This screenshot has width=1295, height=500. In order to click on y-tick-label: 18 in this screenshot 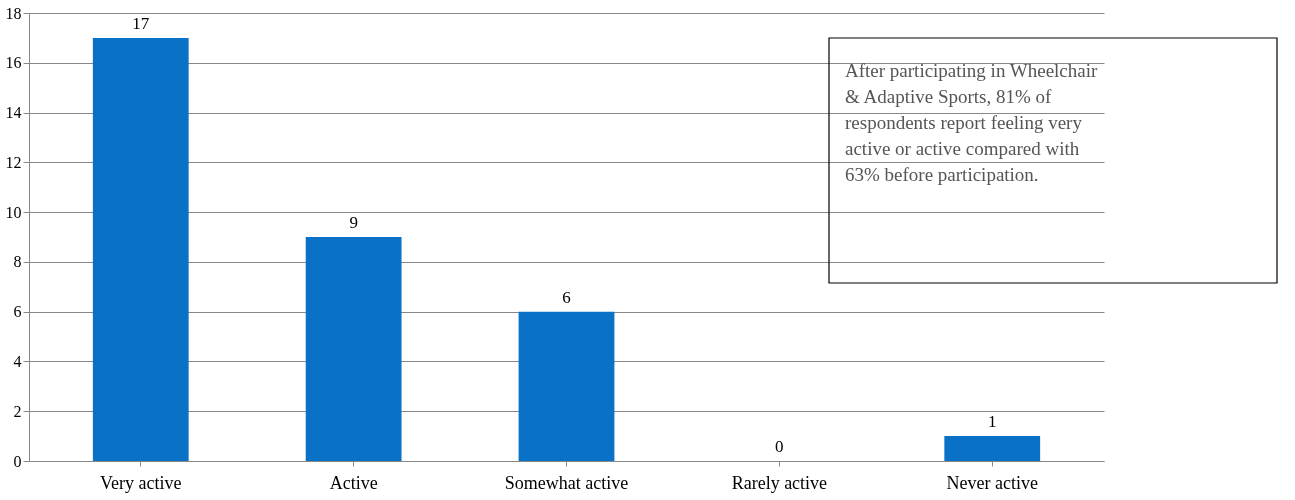, I will do `click(13, 13)`.